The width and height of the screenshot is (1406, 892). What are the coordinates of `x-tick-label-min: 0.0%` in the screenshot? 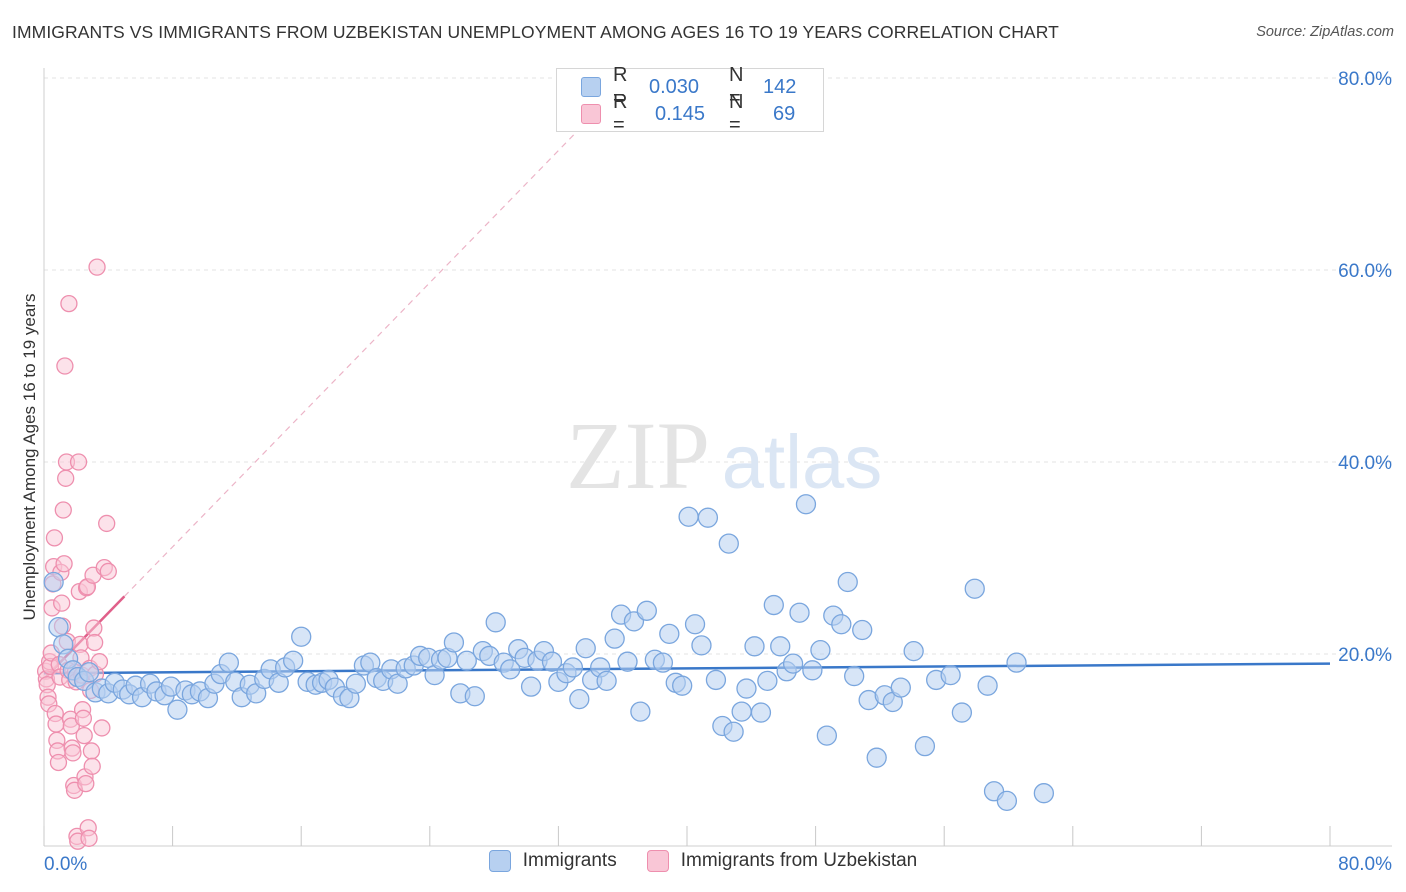 It's located at (65, 864).